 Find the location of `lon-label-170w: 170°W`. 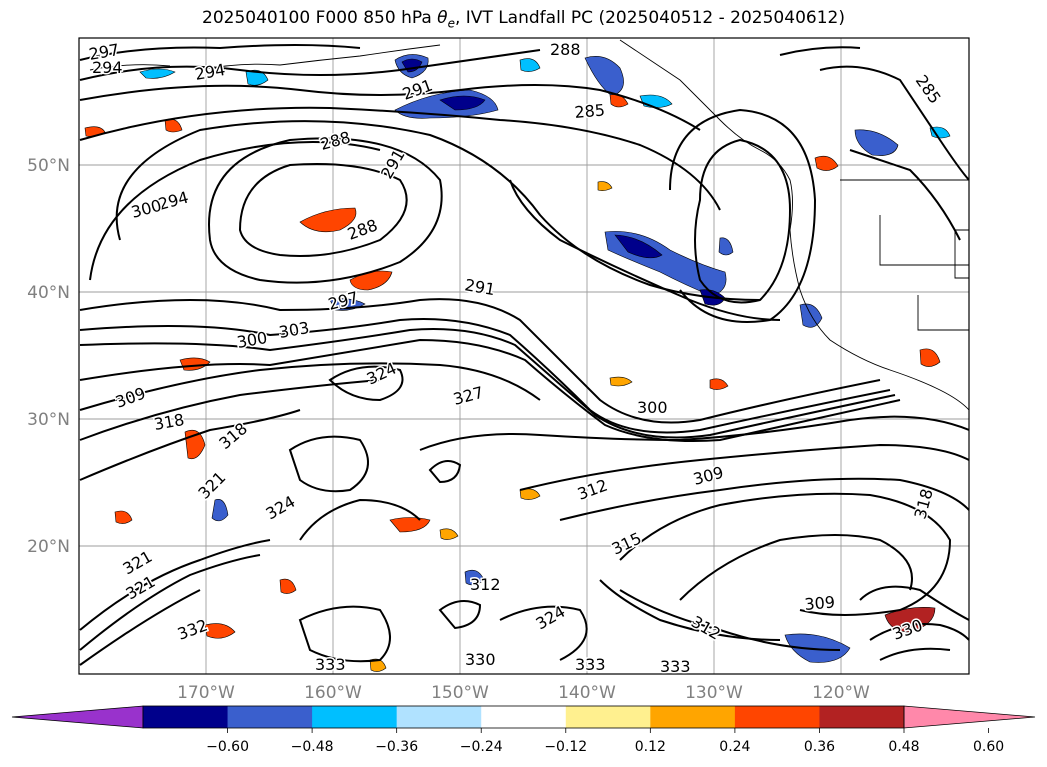

lon-label-170w: 170°W is located at coordinates (206, 693).